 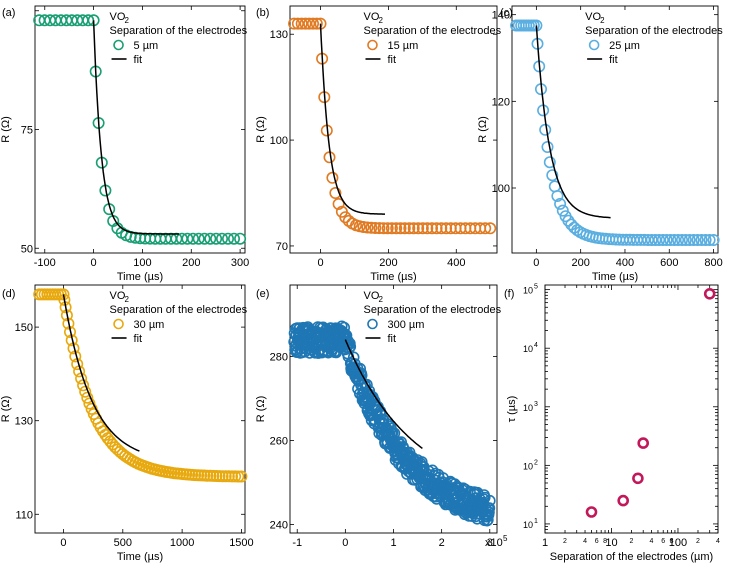 What do you see at coordinates (713, 263) in the screenshot?
I see `x-tick-label: 800` at bounding box center [713, 263].